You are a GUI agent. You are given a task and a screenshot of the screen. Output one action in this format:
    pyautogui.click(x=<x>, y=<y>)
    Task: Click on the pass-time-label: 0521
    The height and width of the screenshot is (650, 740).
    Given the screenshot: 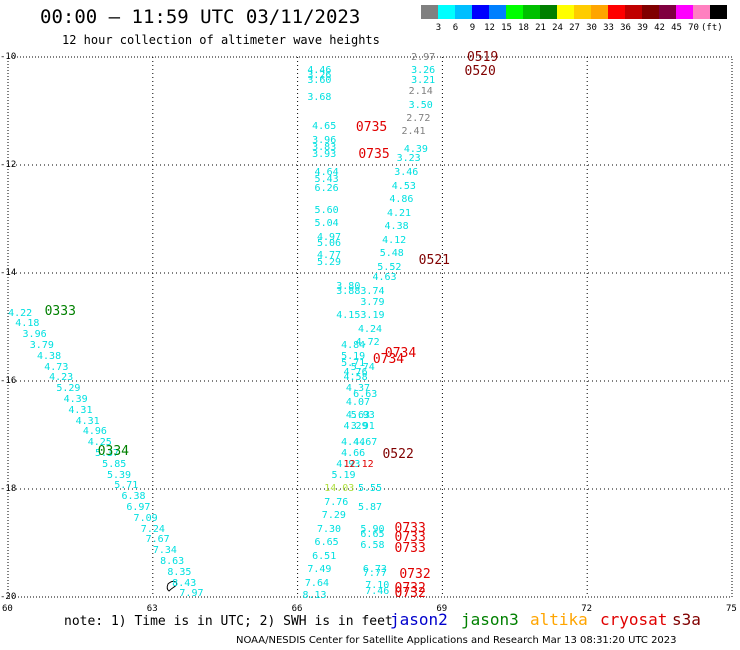 What is the action you would take?
    pyautogui.click(x=434, y=260)
    